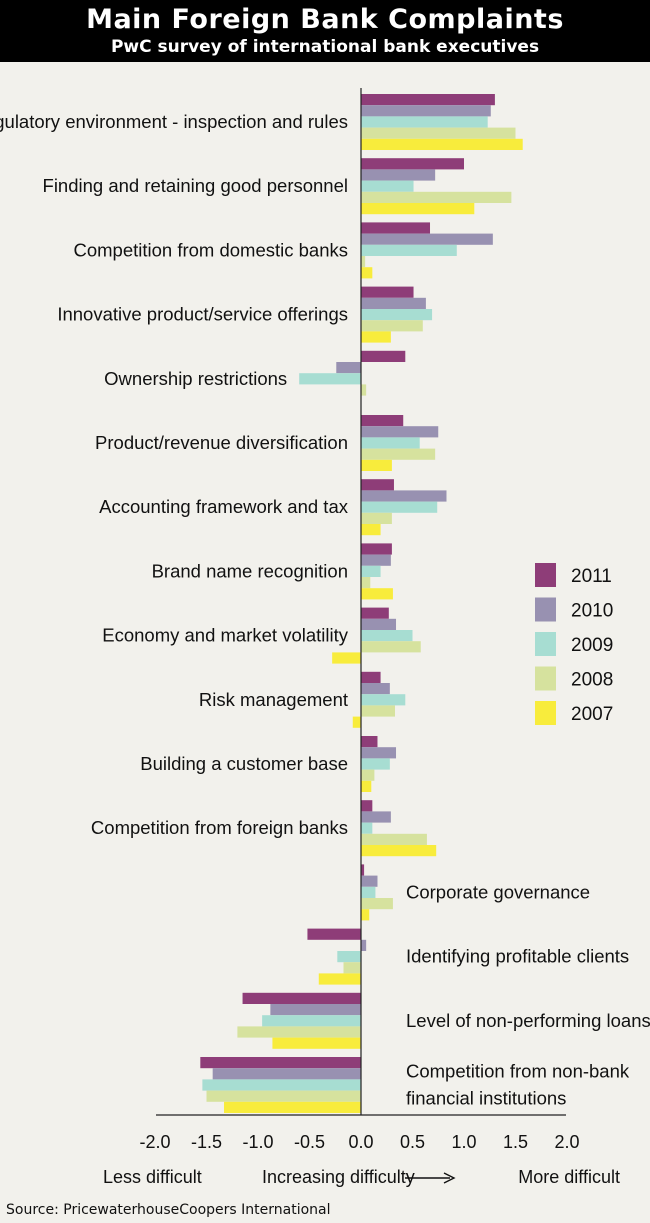 The width and height of the screenshot is (650, 1223). I want to click on legend-label: 2009, so click(592, 645).